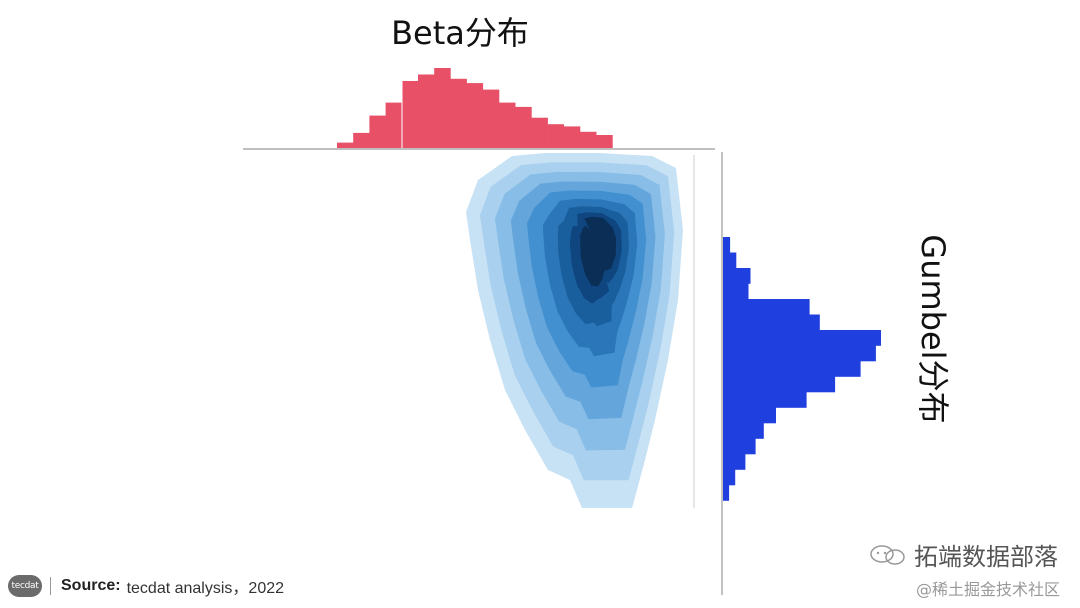 Image resolution: width=1080 pixels, height=608 pixels. I want to click on source-footer: tecdat Source: tecdat analysis，2022, so click(146, 586).